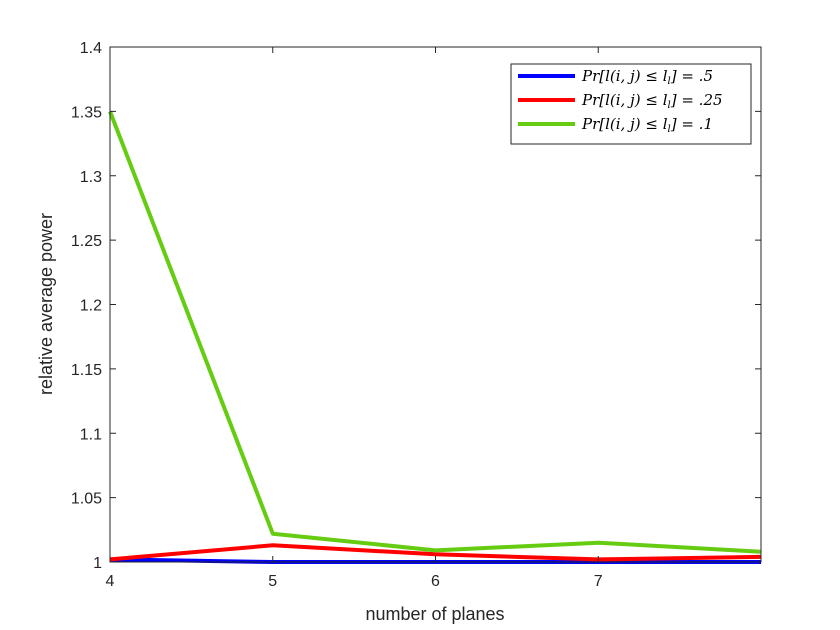 This screenshot has width=840, height=630. I want to click on x-tick-label: 7, so click(598, 581).